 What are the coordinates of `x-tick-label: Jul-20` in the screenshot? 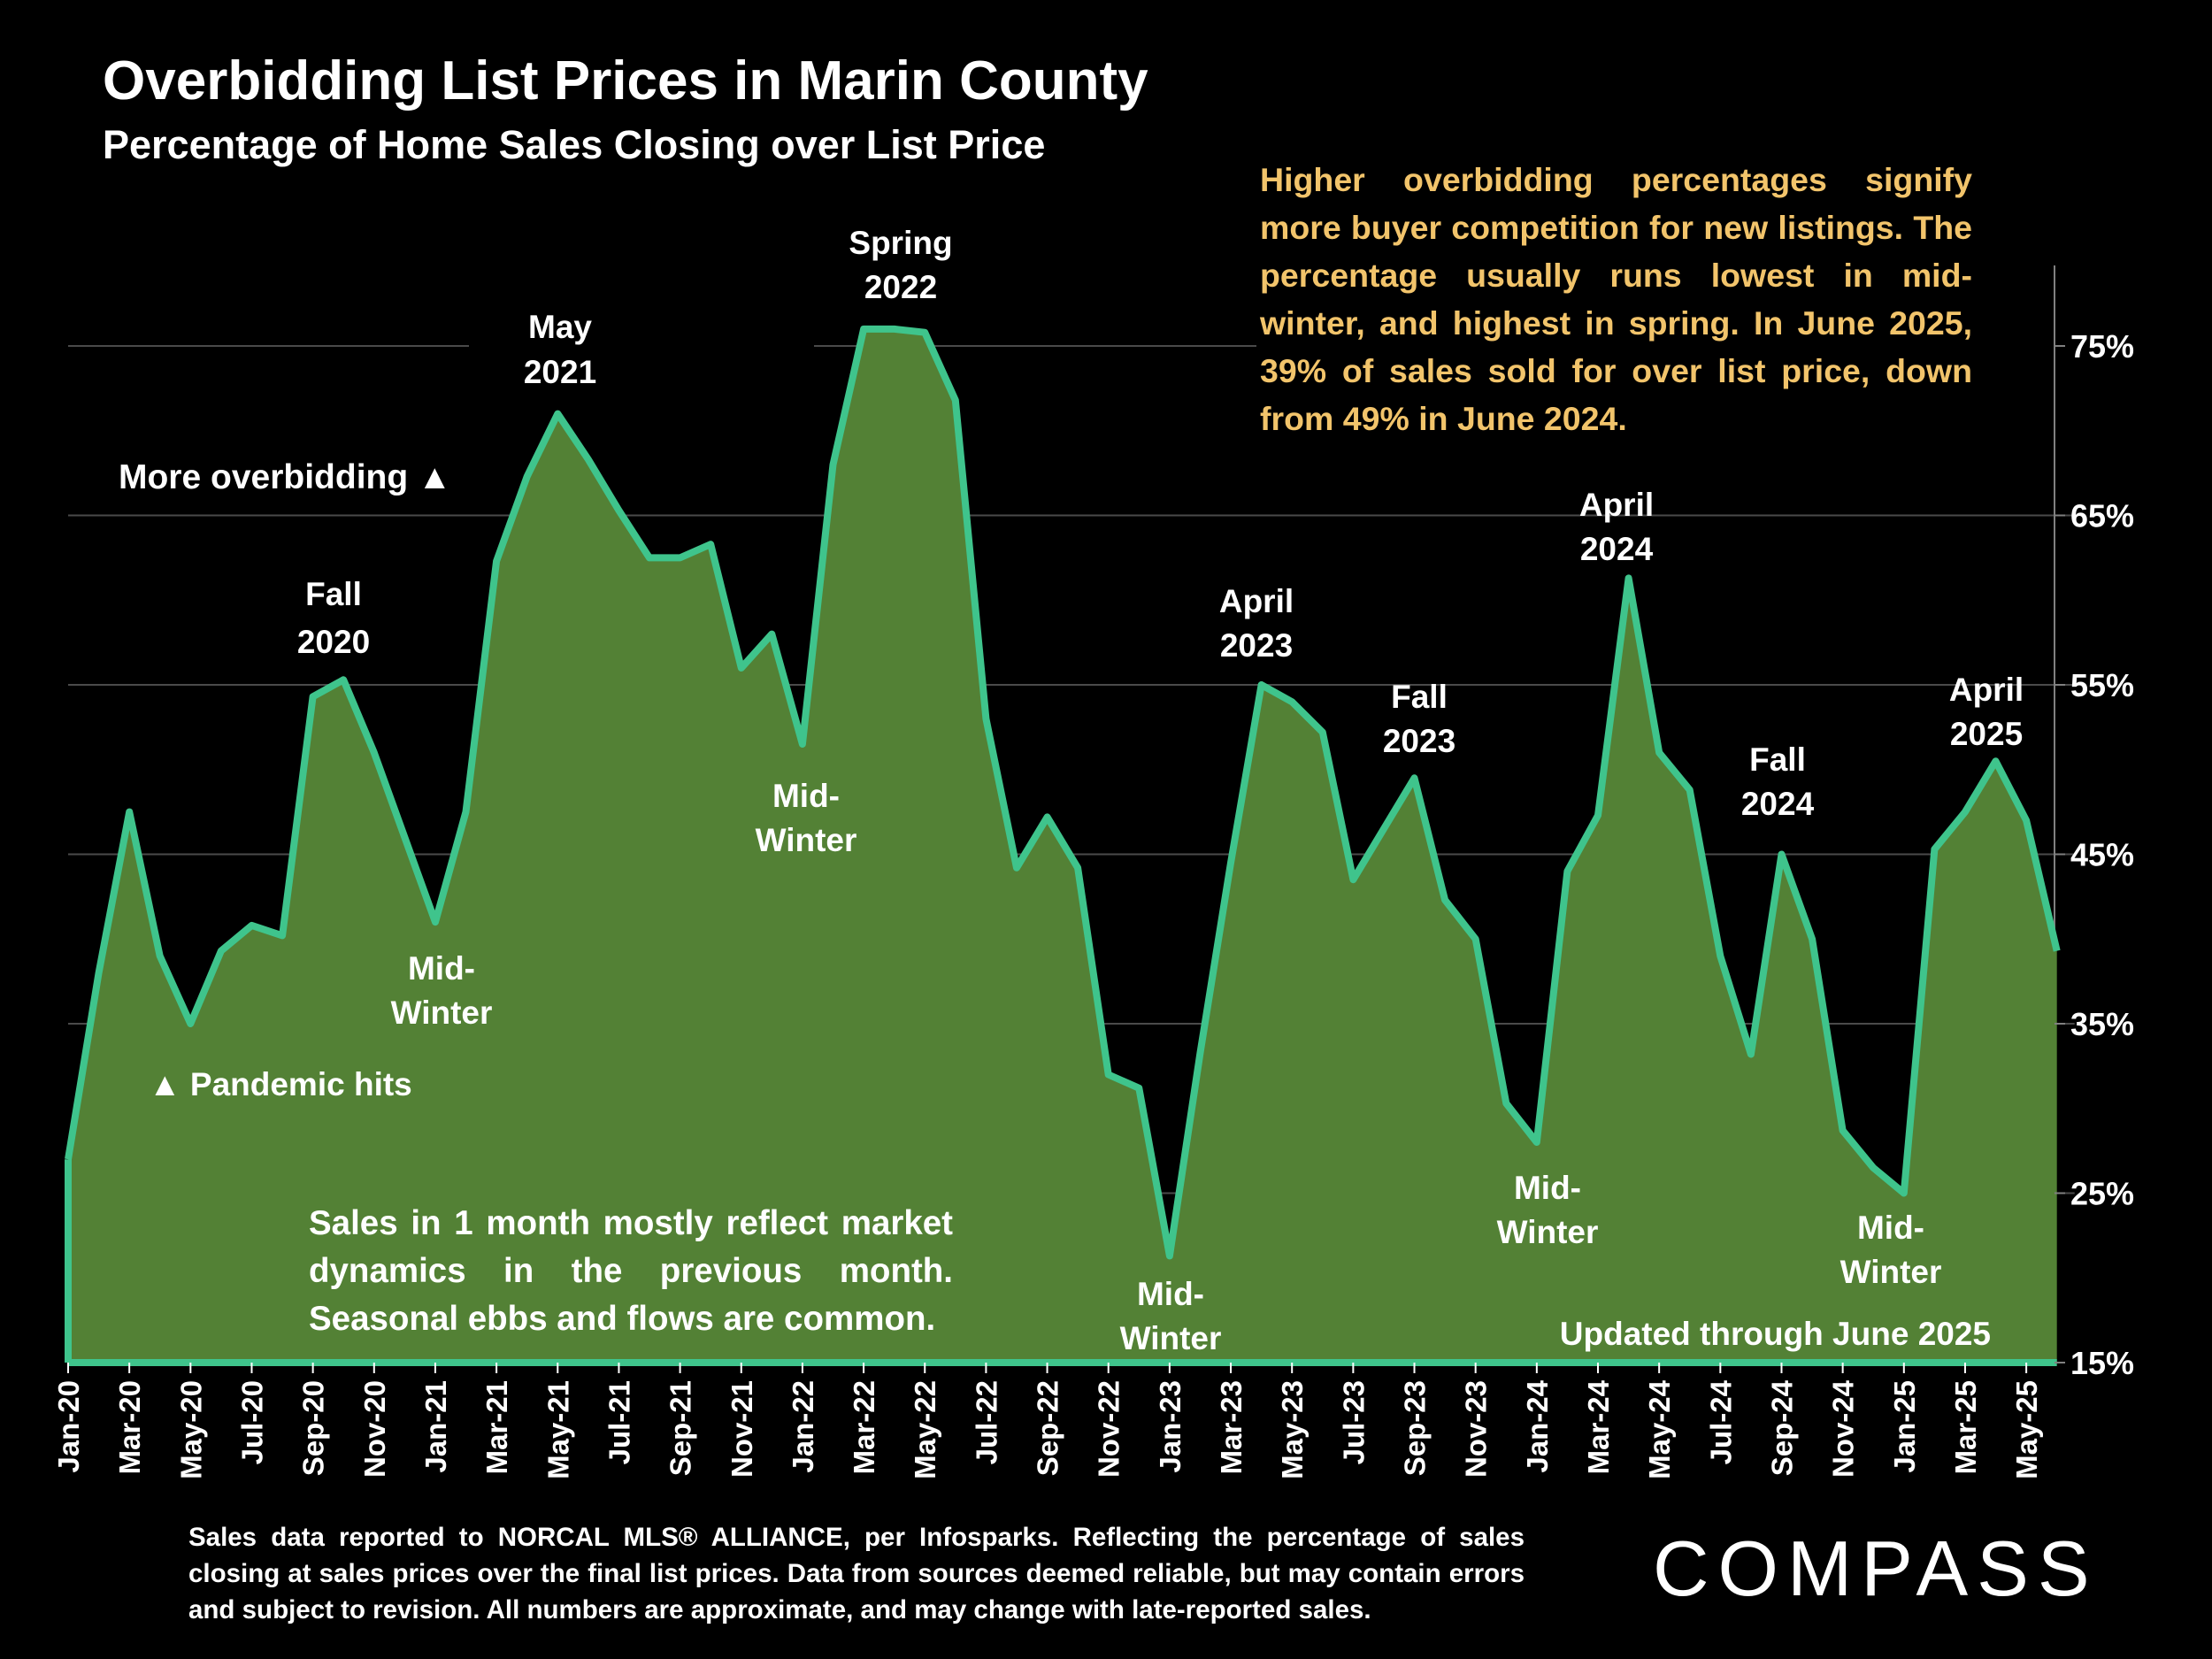 It's located at (252, 1422).